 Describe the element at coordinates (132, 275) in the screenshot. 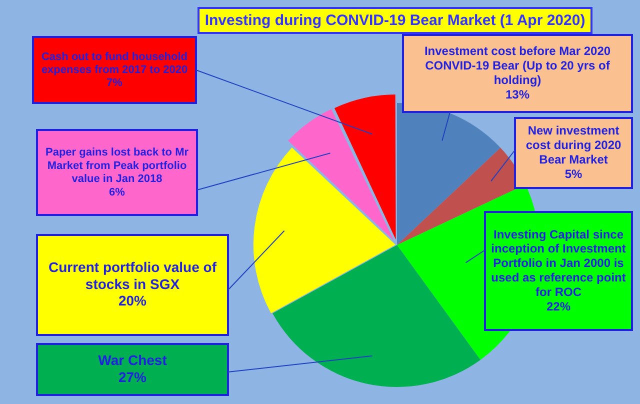

I see `slice-label: Current portfolio value of stocks in SGX` at that location.